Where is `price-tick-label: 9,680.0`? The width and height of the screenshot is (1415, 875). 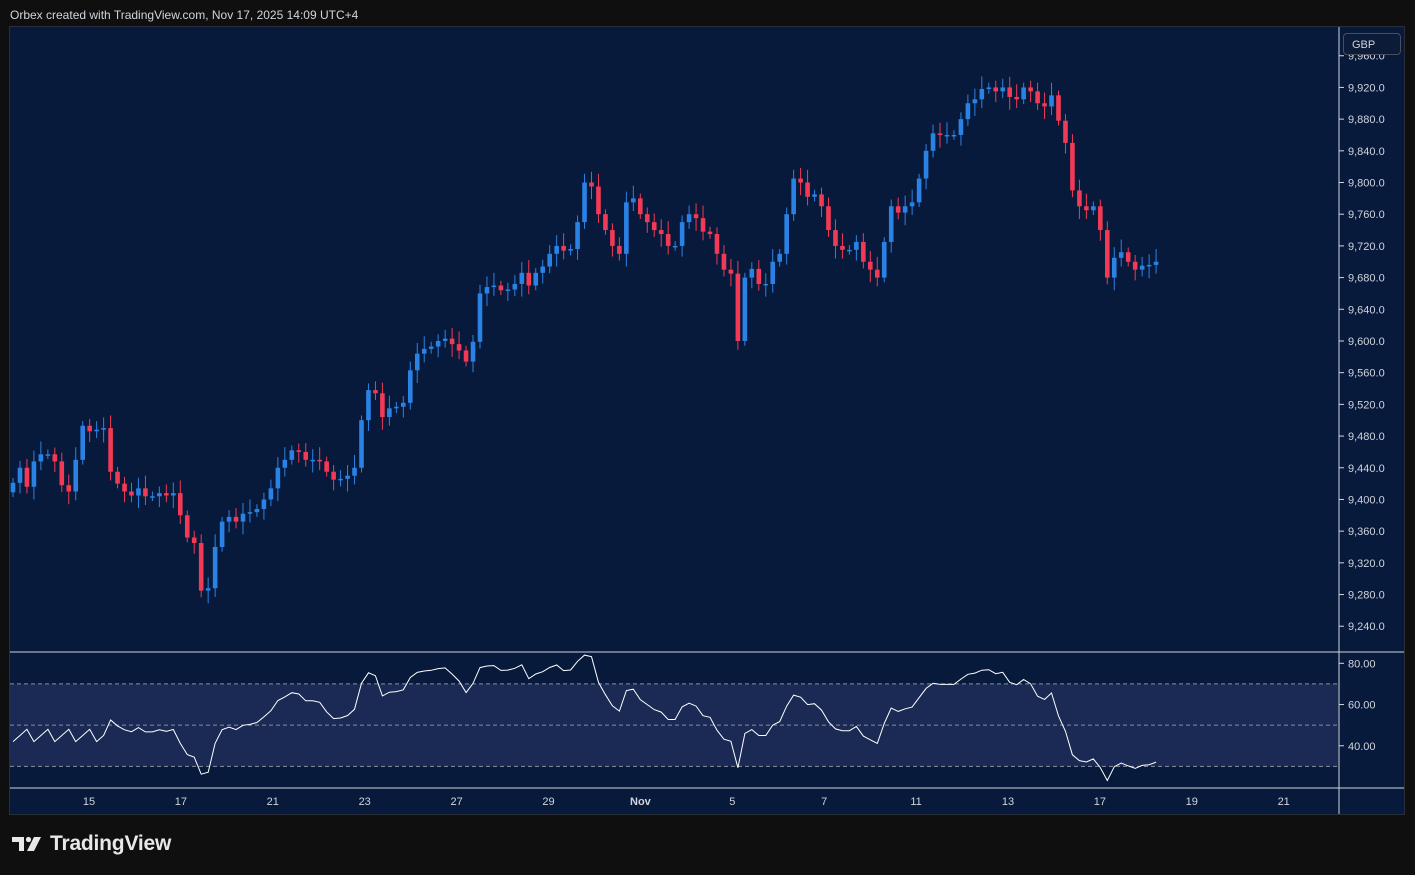 price-tick-label: 9,680.0 is located at coordinates (1366, 279).